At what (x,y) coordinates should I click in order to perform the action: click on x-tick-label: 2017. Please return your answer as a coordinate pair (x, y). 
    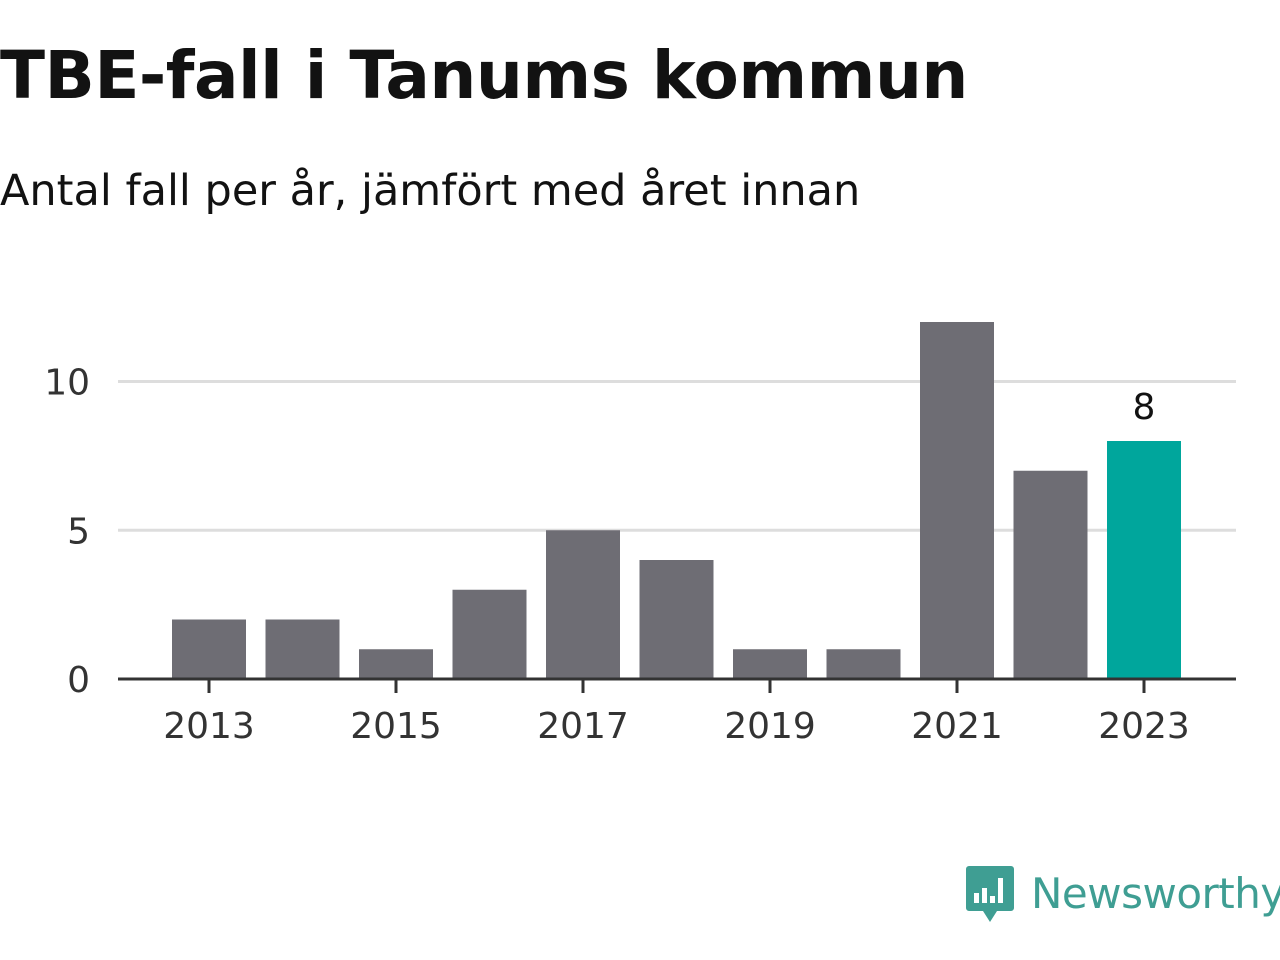
    Looking at the image, I should click on (583, 726).